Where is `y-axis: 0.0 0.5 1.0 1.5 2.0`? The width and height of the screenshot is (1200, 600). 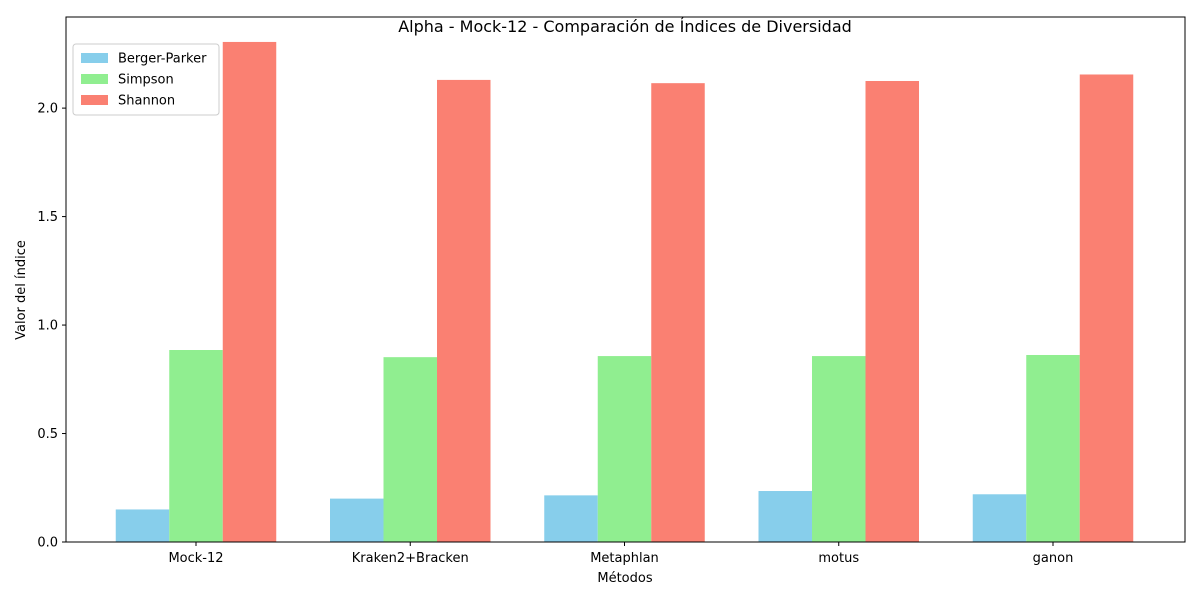
y-axis: 0.0 0.5 1.0 1.5 2.0 is located at coordinates (51, 326).